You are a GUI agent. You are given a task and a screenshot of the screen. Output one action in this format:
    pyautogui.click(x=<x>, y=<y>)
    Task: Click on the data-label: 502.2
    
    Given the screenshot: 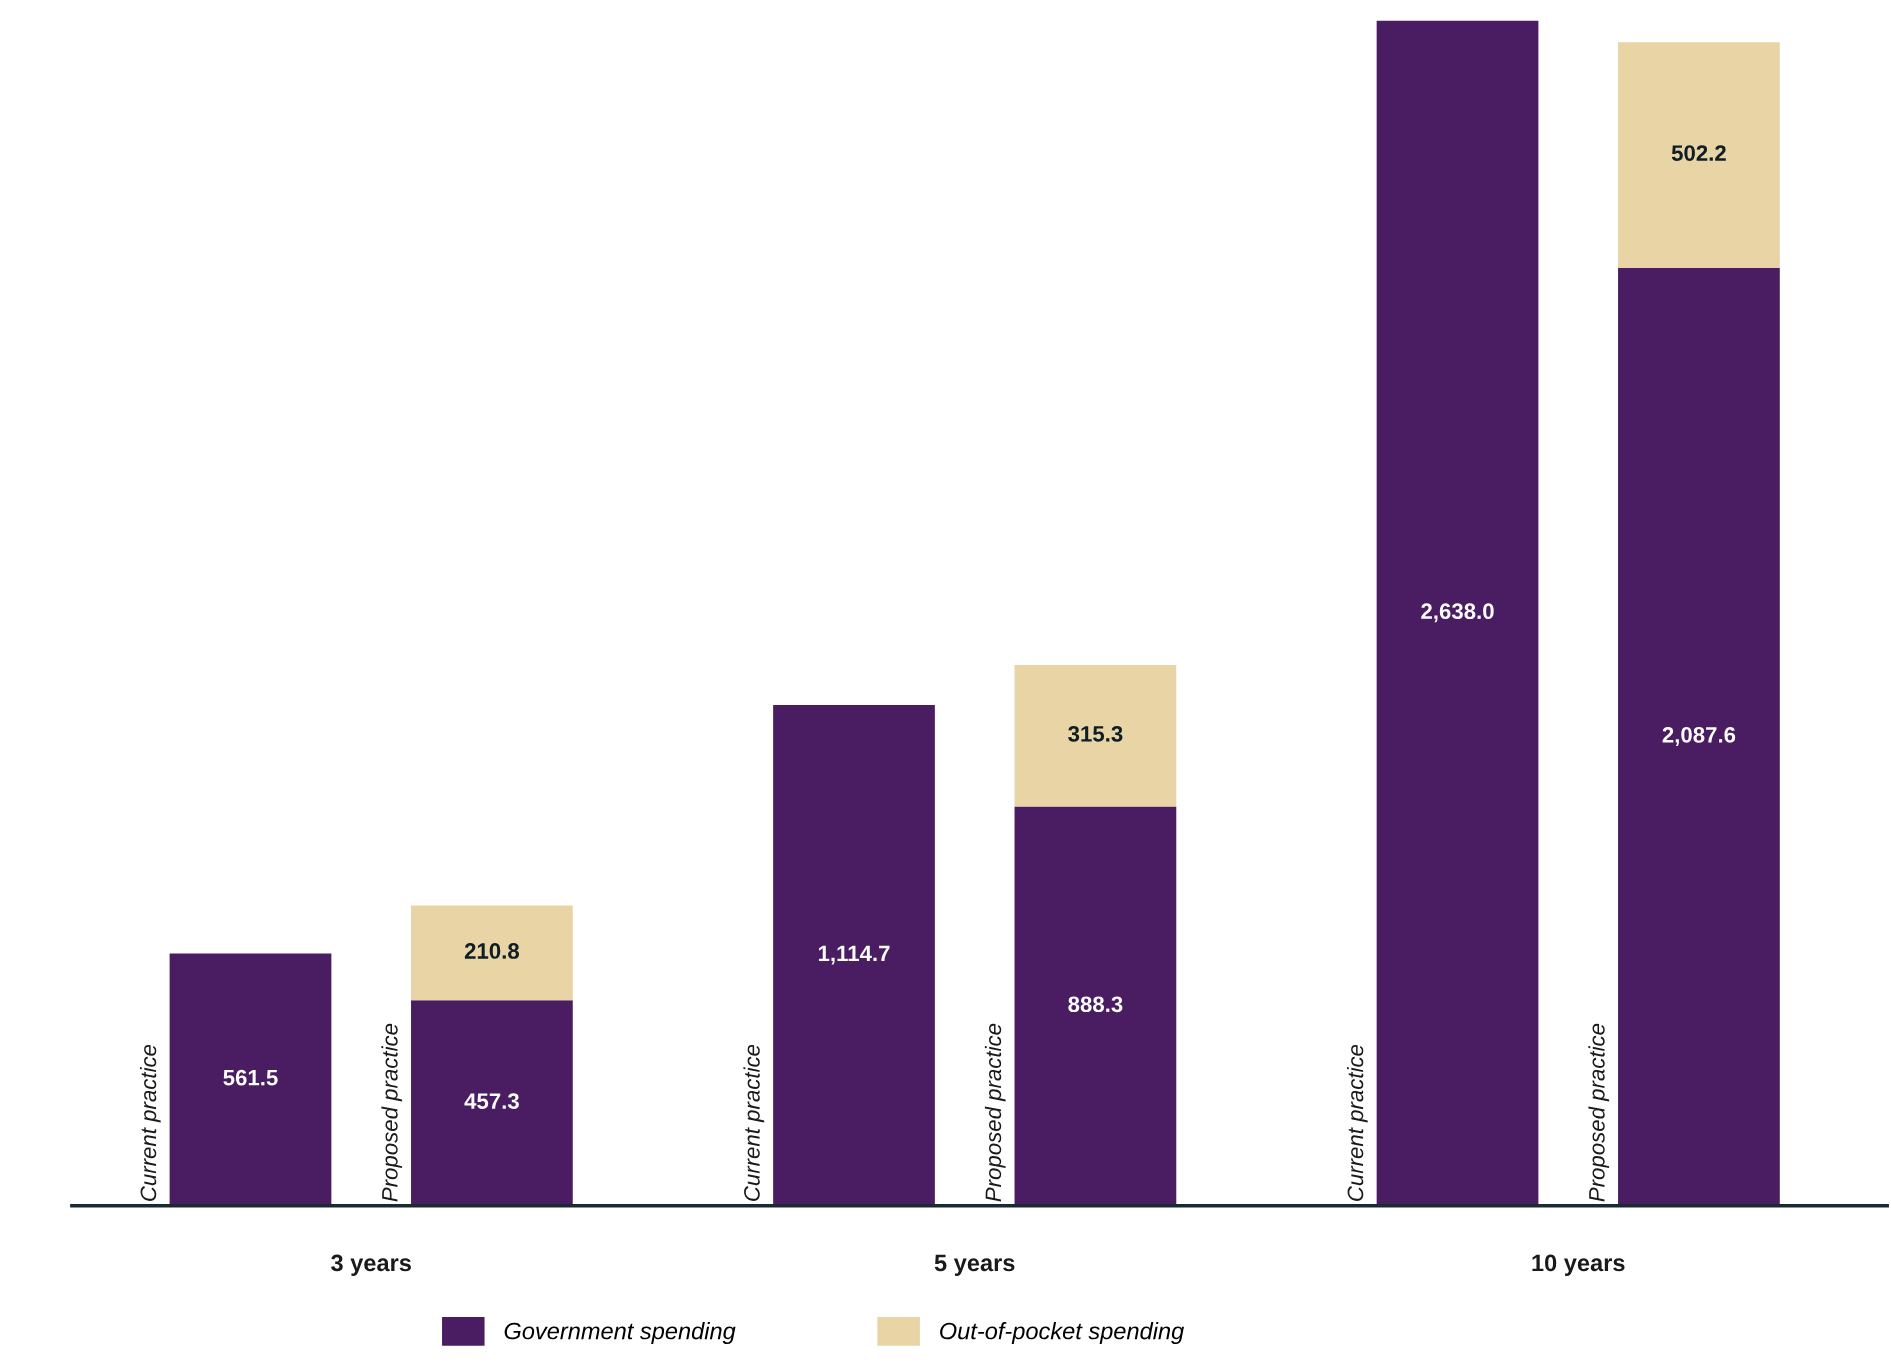 What is the action you would take?
    pyautogui.click(x=1698, y=153)
    